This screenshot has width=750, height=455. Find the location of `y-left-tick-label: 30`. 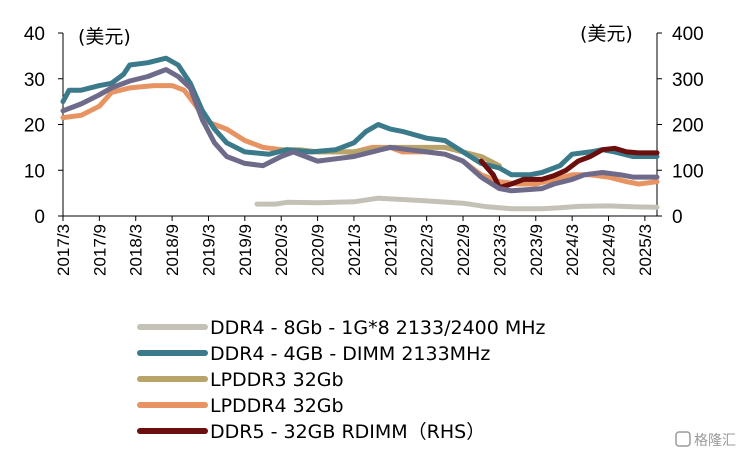

y-left-tick-label: 30 is located at coordinates (34, 80).